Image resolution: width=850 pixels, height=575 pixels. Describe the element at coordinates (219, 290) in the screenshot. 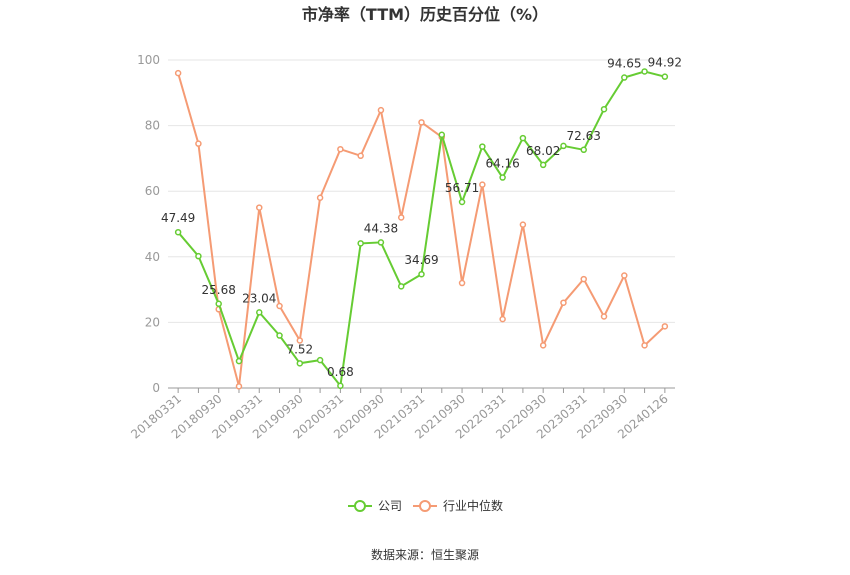

I see `data-label: 25.68` at that location.